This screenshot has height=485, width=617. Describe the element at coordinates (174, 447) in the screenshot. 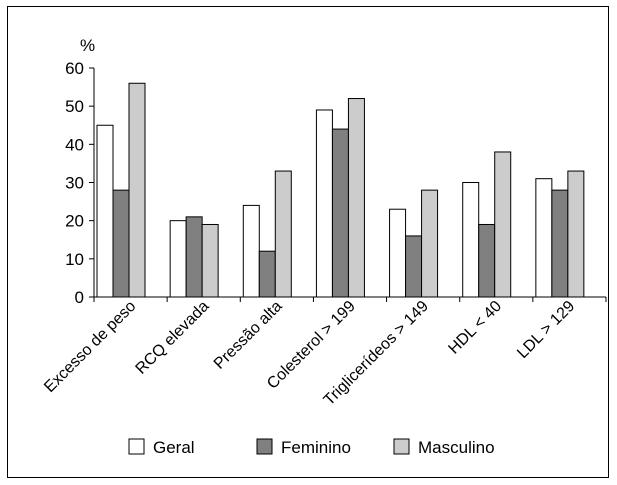

I see `legend-label-geral: Geral` at that location.